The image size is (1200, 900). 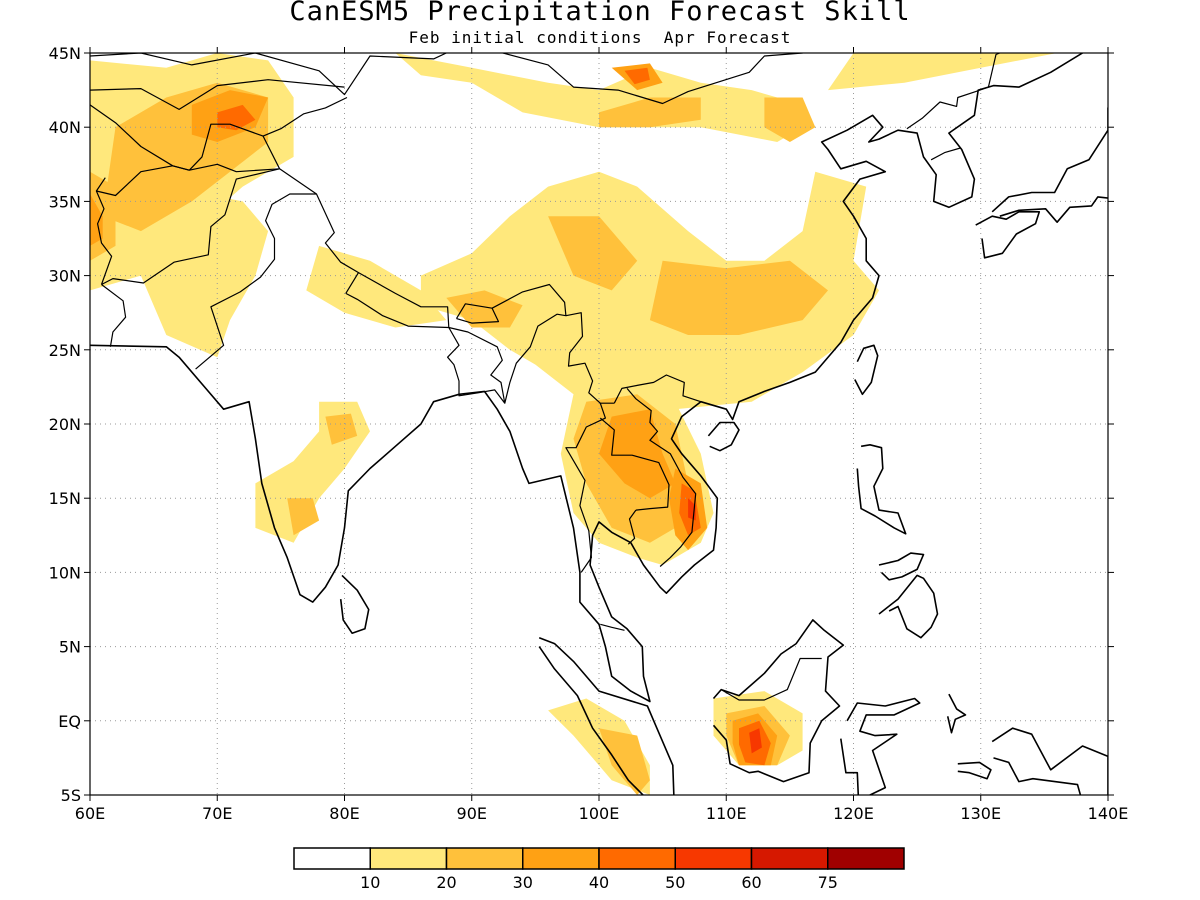 What do you see at coordinates (65, 201) in the screenshot?
I see `y-tick-label: 35N` at bounding box center [65, 201].